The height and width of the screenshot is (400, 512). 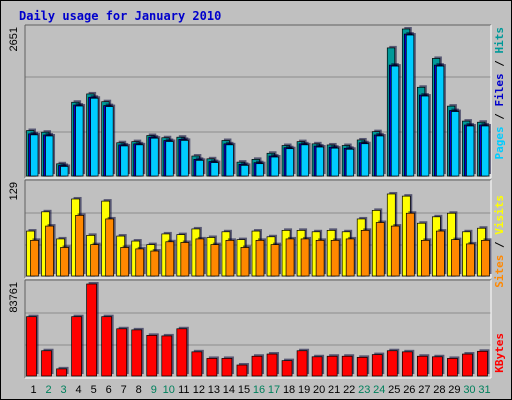 I want to click on day-label: 25, so click(x=394, y=390).